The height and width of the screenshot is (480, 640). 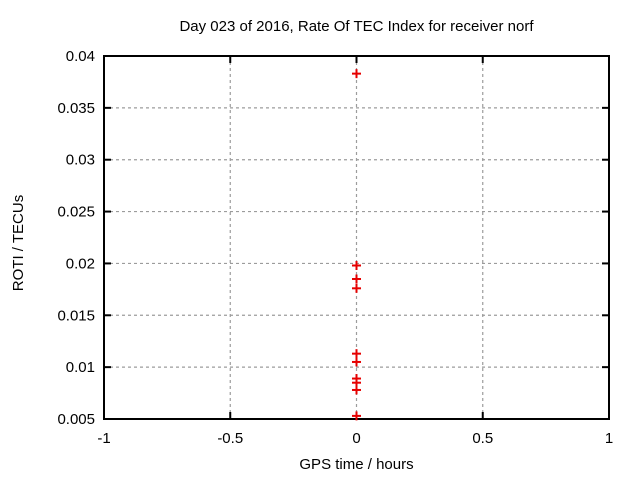 I want to click on x-tick-label: 0.5, so click(x=482, y=438).